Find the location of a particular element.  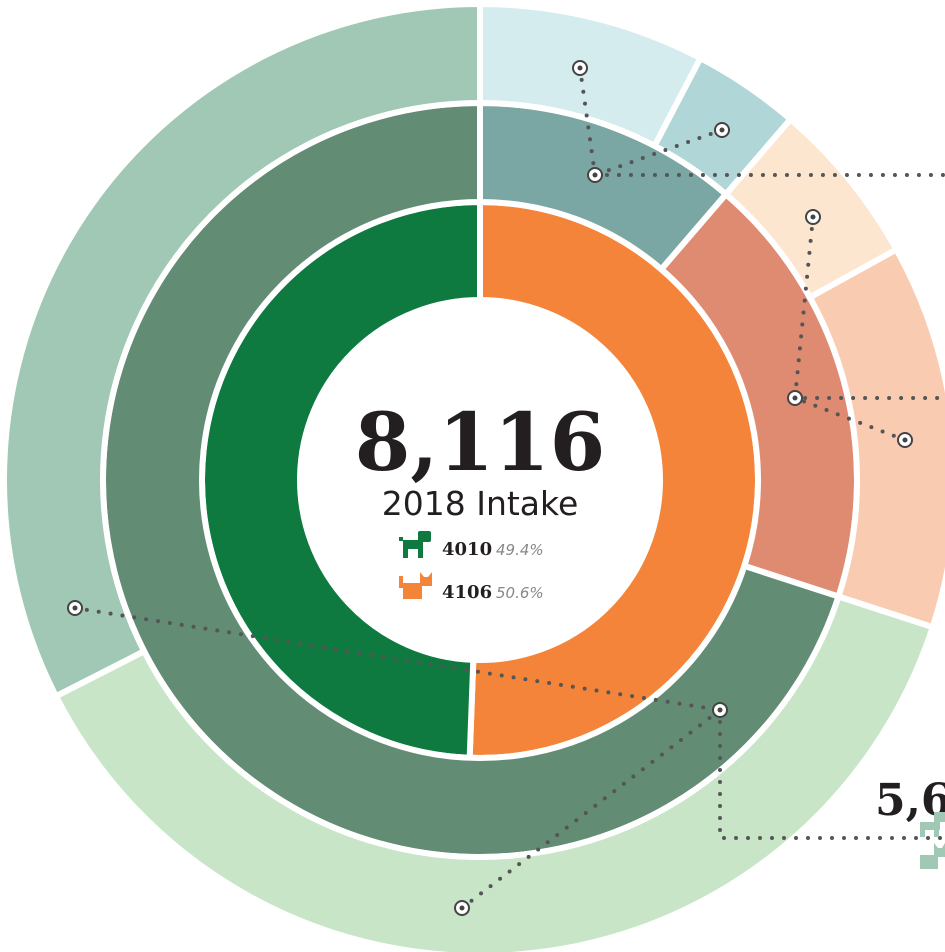

faded-icons is located at coordinates (932, 840).